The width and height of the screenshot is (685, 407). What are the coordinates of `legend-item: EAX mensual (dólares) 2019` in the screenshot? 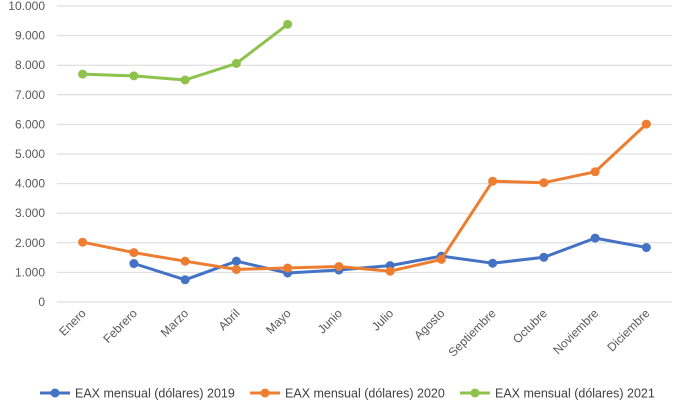 It's located at (137, 394).